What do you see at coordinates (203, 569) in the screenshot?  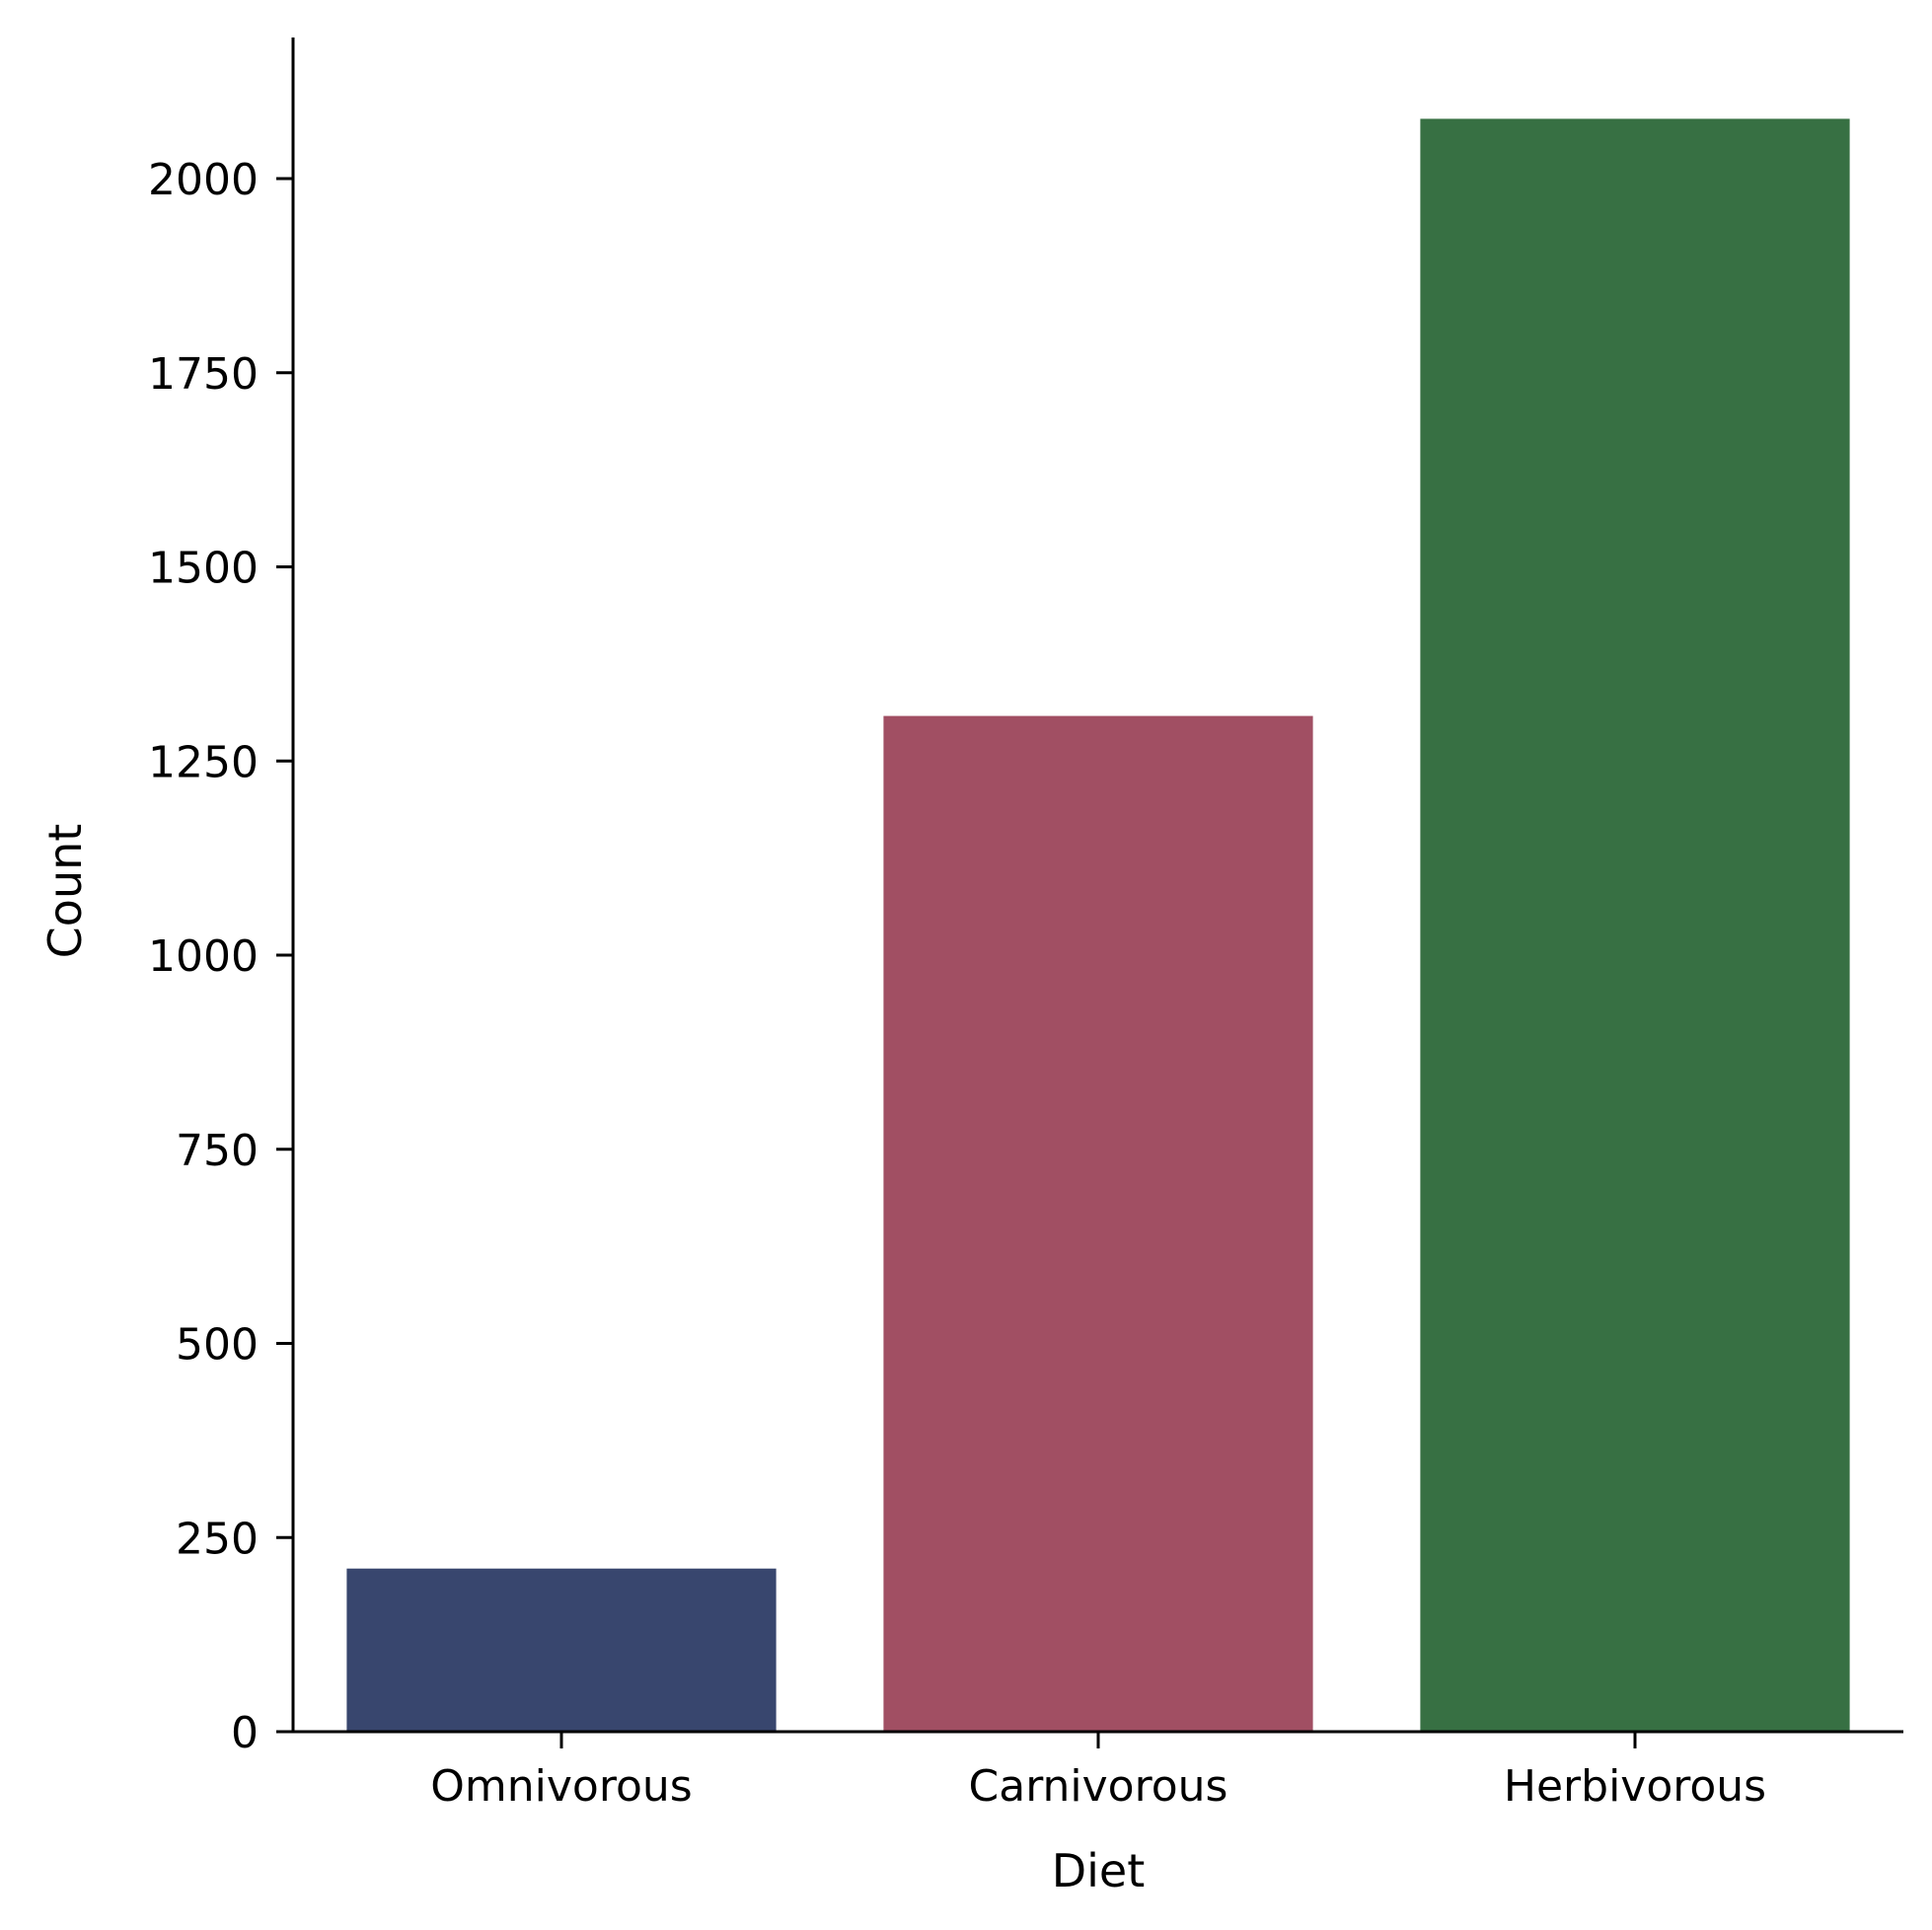 I see `y-tick-label: 1500` at bounding box center [203, 569].